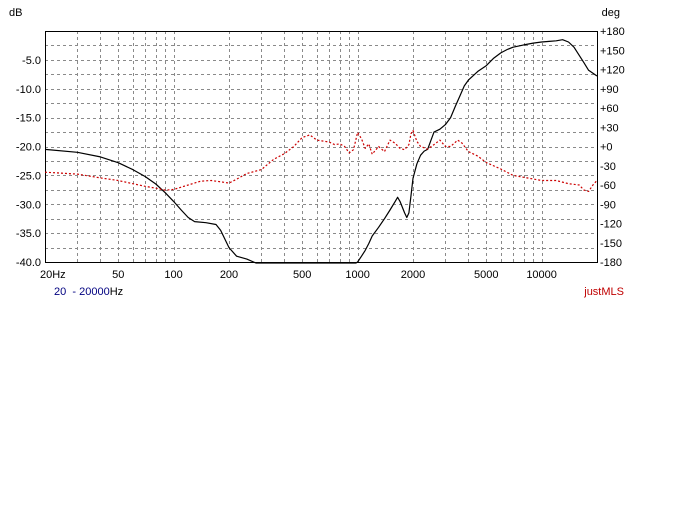  What do you see at coordinates (604, 292) in the screenshot?
I see `brand-label: justMLS` at bounding box center [604, 292].